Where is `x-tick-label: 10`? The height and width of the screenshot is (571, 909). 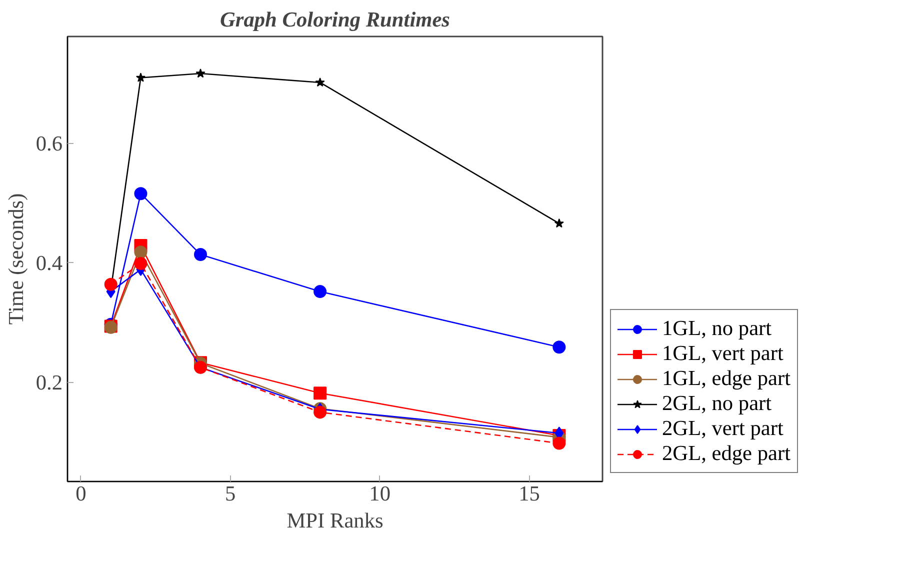
x-tick-label: 10 is located at coordinates (379, 494).